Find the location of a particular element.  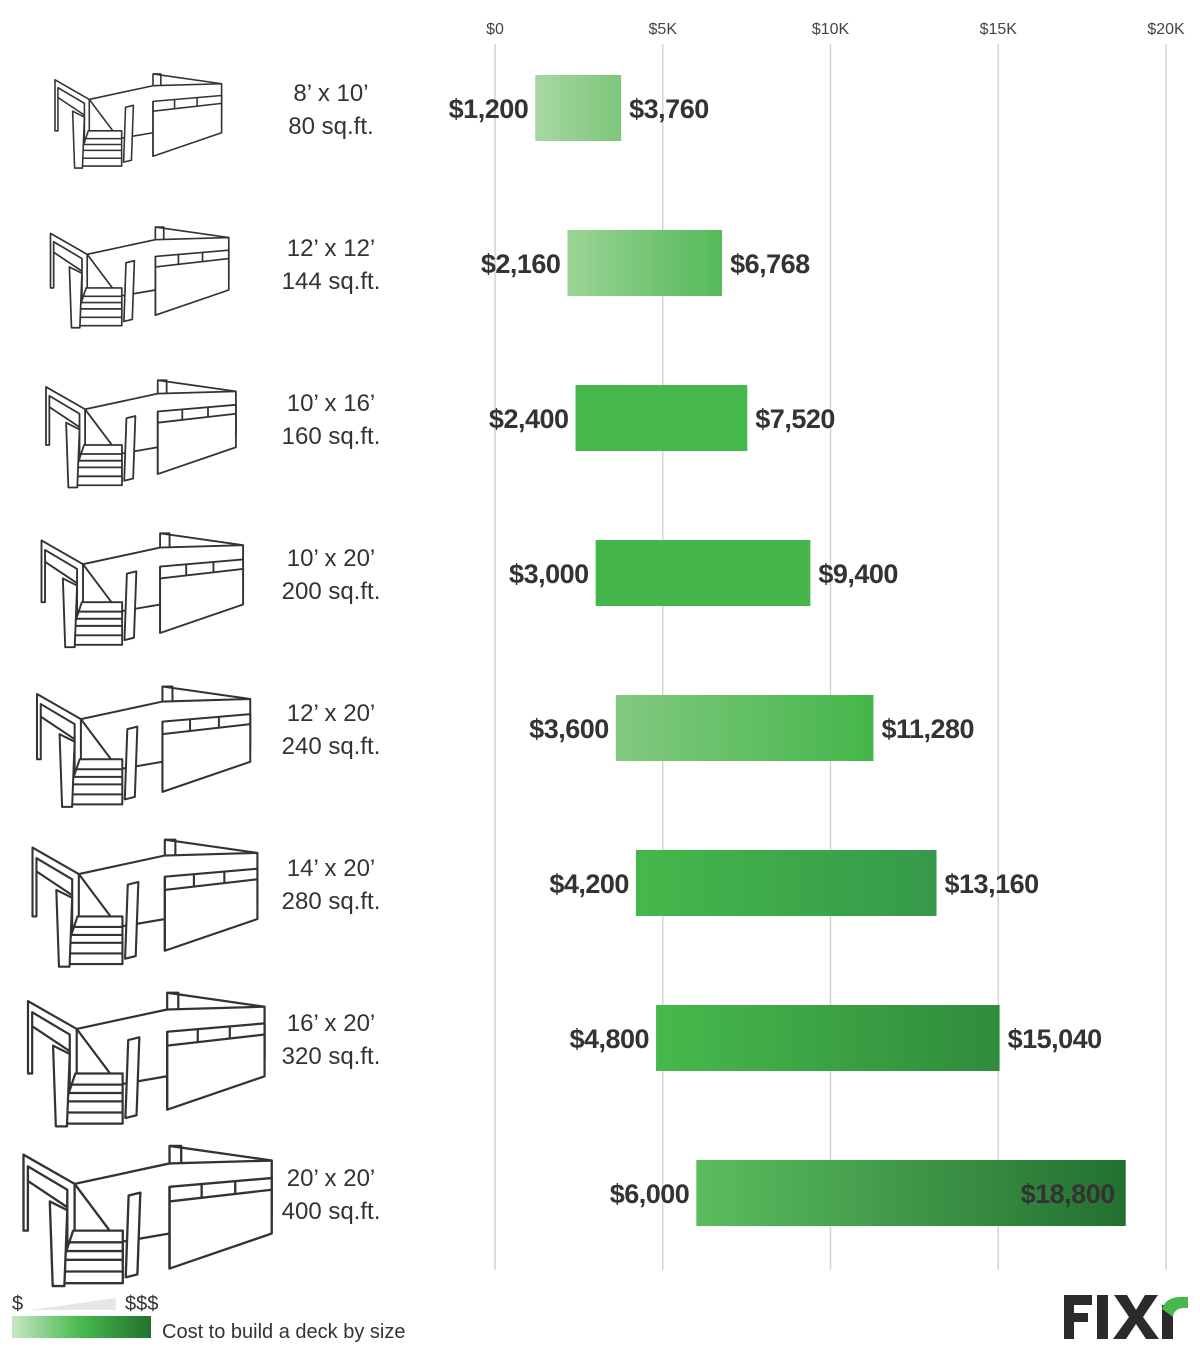

deck-dimensions-label: 10’ x 20’ is located at coordinates (331, 558).